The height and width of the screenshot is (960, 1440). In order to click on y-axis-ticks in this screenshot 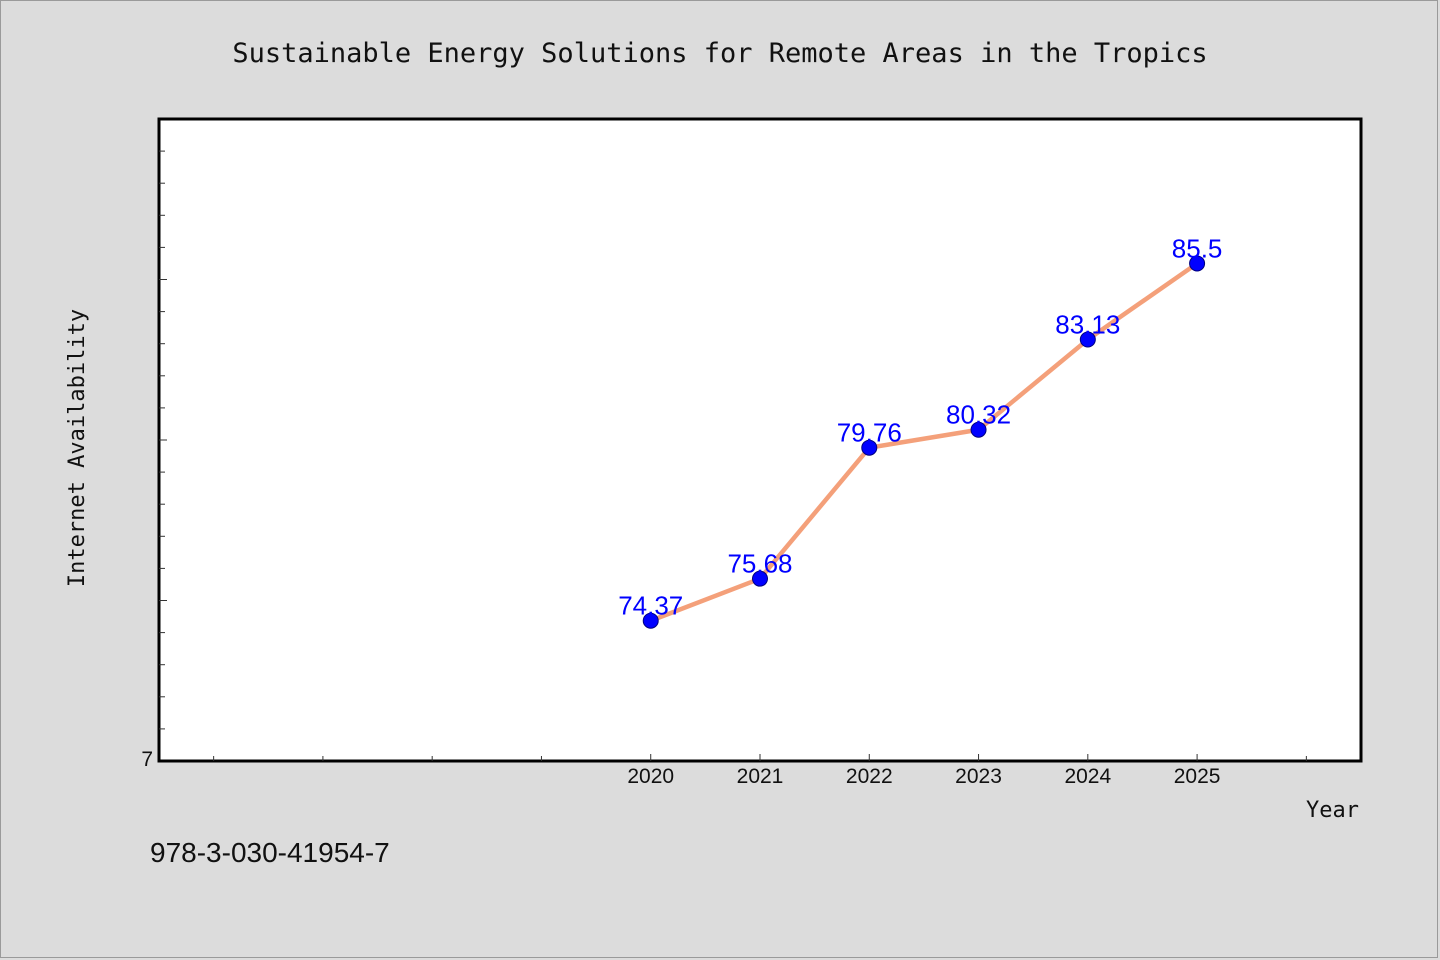, I will do `click(163, 440)`.